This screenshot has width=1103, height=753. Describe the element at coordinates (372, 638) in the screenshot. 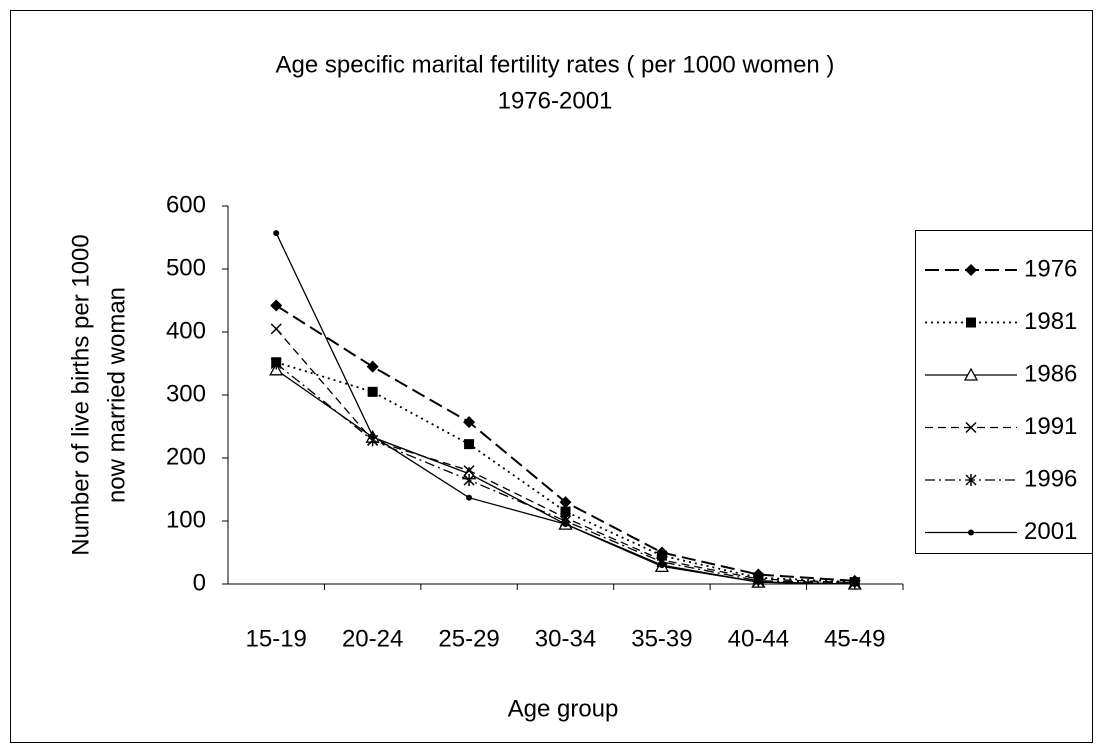

I see `x-tick-label: 20-24` at that location.